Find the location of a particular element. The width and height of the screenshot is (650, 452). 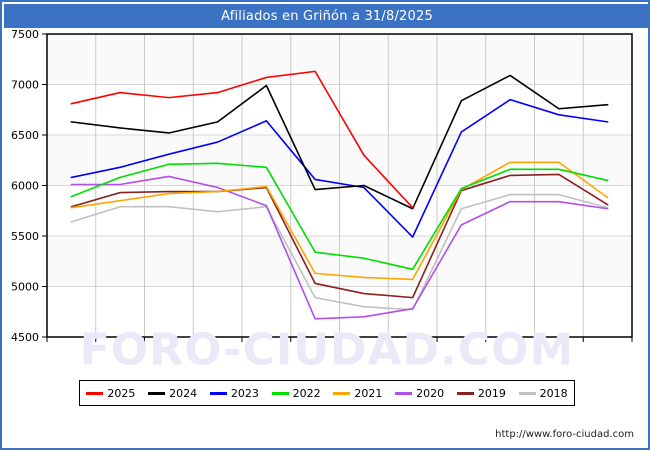

legend-item-2020: 2020 is located at coordinates (419, 393).